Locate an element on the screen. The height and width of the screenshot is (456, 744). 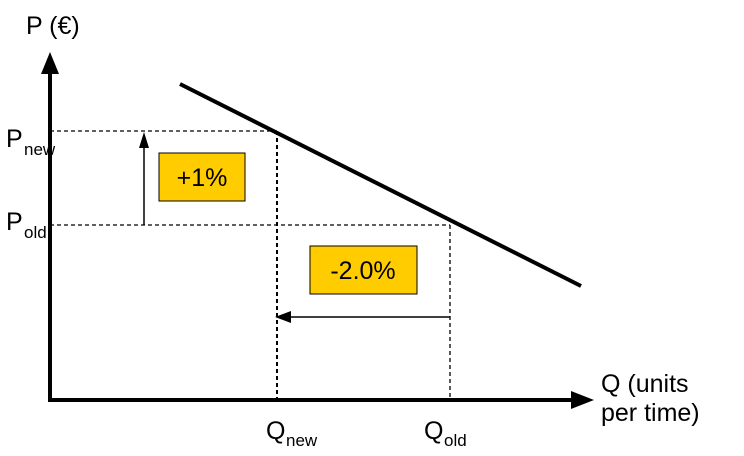
q-old-label-base: Q is located at coordinates (433, 431).